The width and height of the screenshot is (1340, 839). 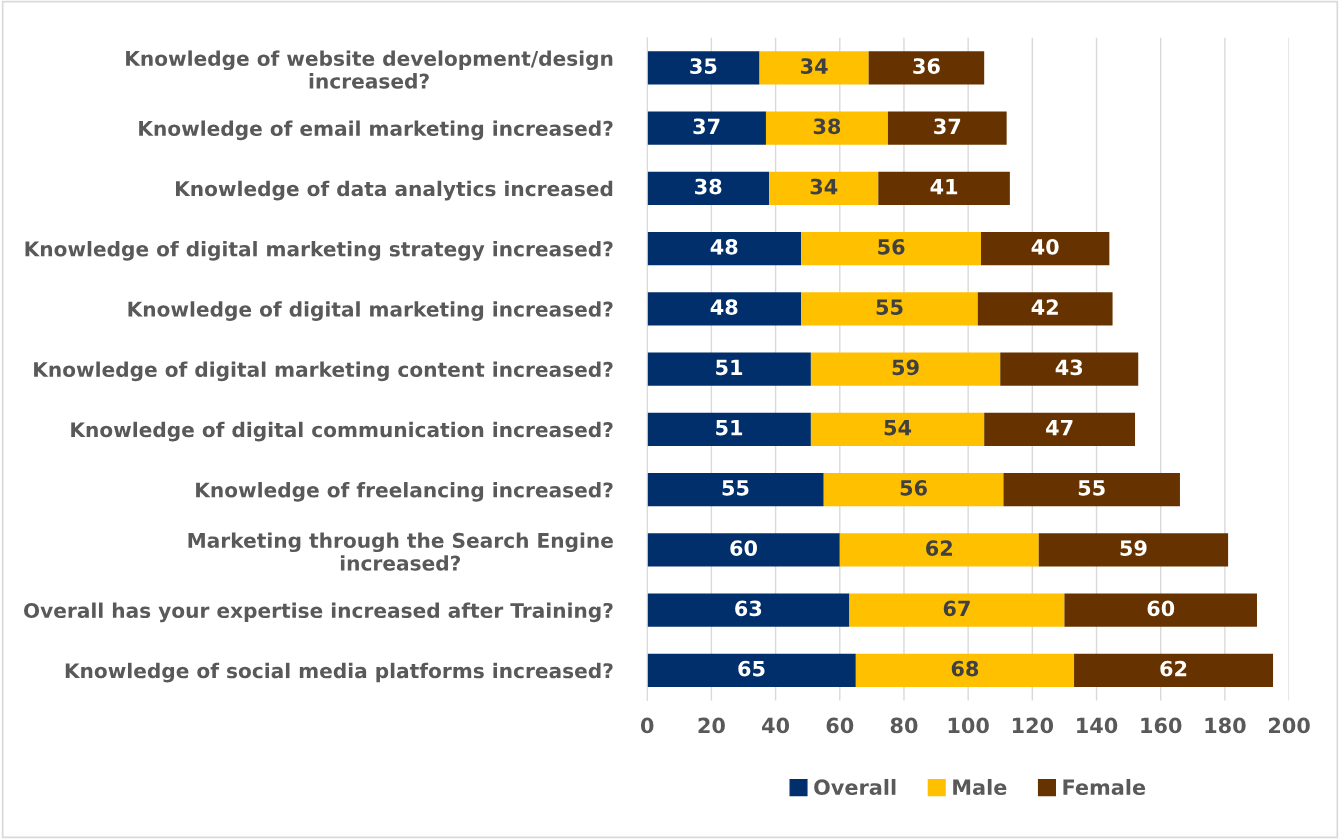 I want to click on data-label: 35, so click(x=703, y=66).